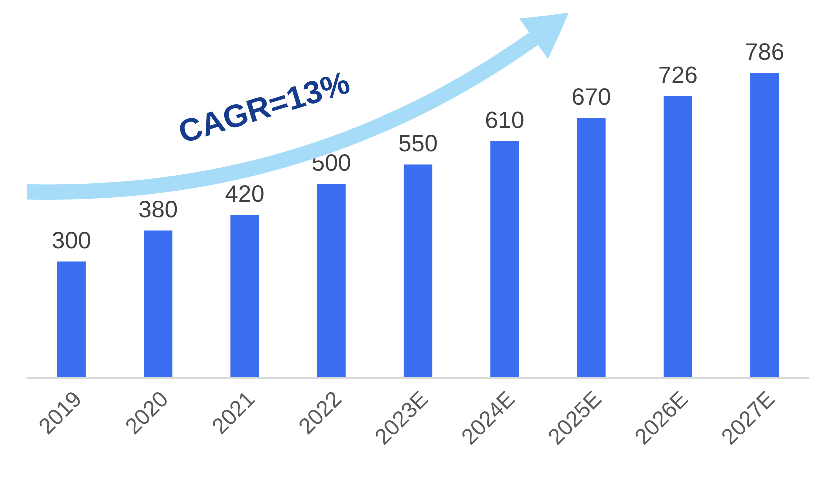 Image resolution: width=834 pixels, height=495 pixels. Describe the element at coordinates (505, 120) in the screenshot. I see `data-label: 610` at that location.